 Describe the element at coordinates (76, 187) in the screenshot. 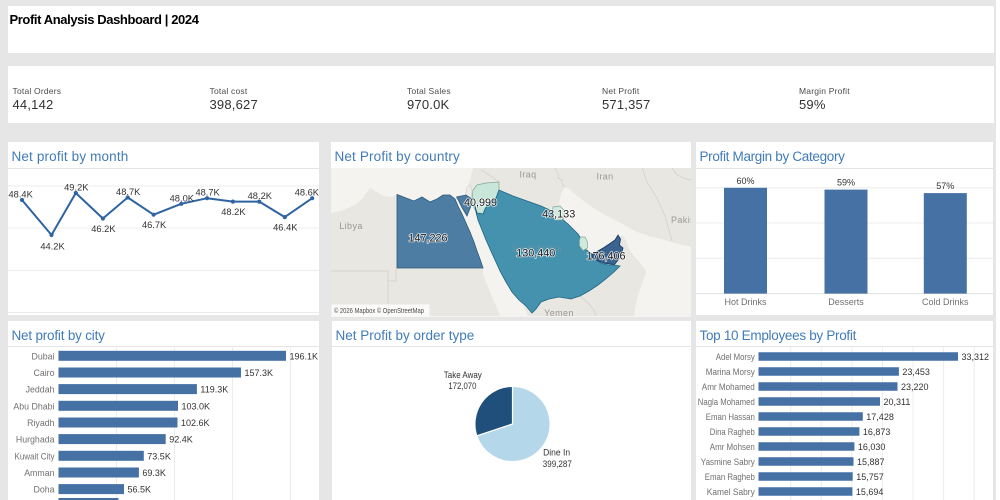

I see `svg-text: 49.2K` at that location.